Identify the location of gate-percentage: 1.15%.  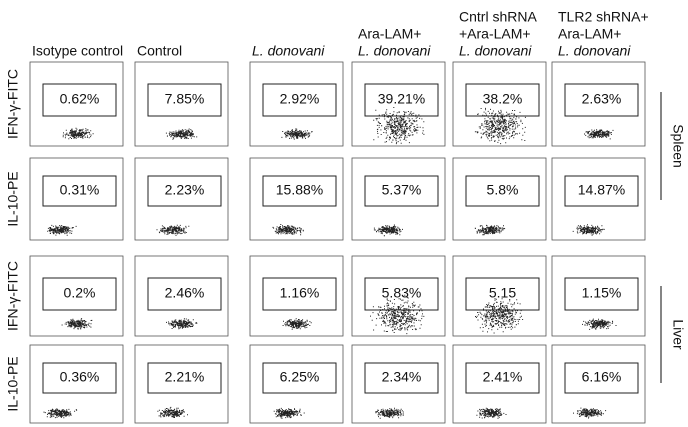
(602, 293).